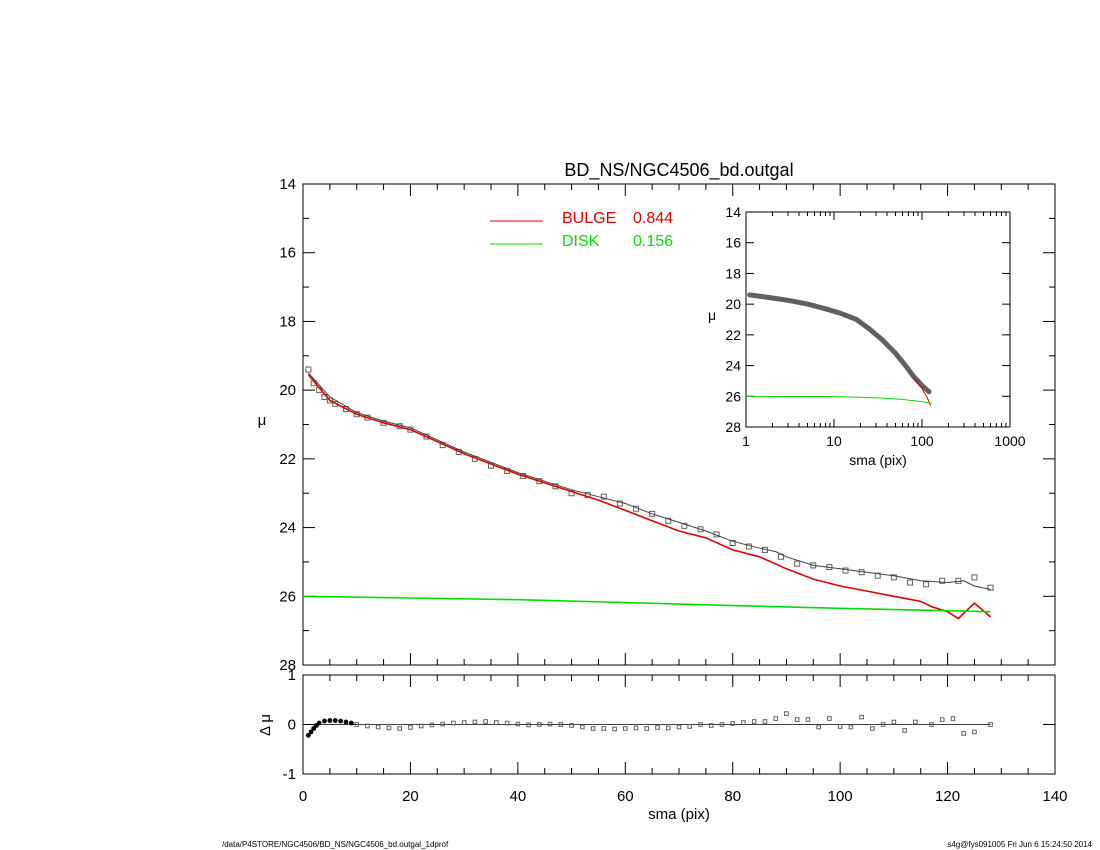  Describe the element at coordinates (287, 321) in the screenshot. I see `main-y-tick-label: 18` at that location.